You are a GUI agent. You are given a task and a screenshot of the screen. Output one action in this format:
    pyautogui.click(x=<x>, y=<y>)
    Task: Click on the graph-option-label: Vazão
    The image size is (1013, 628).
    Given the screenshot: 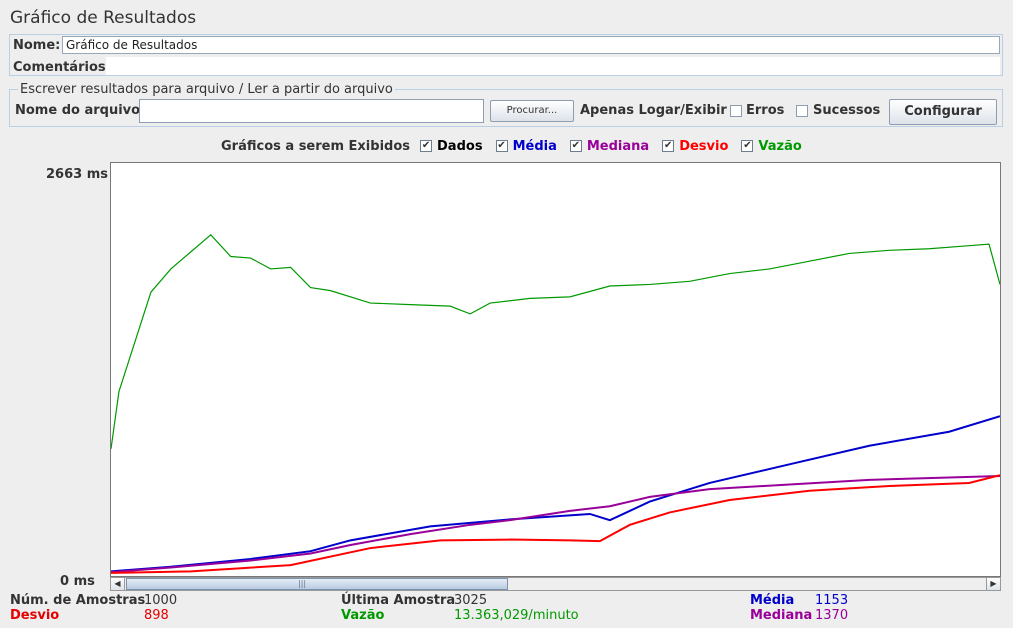 What is the action you would take?
    pyautogui.click(x=780, y=146)
    